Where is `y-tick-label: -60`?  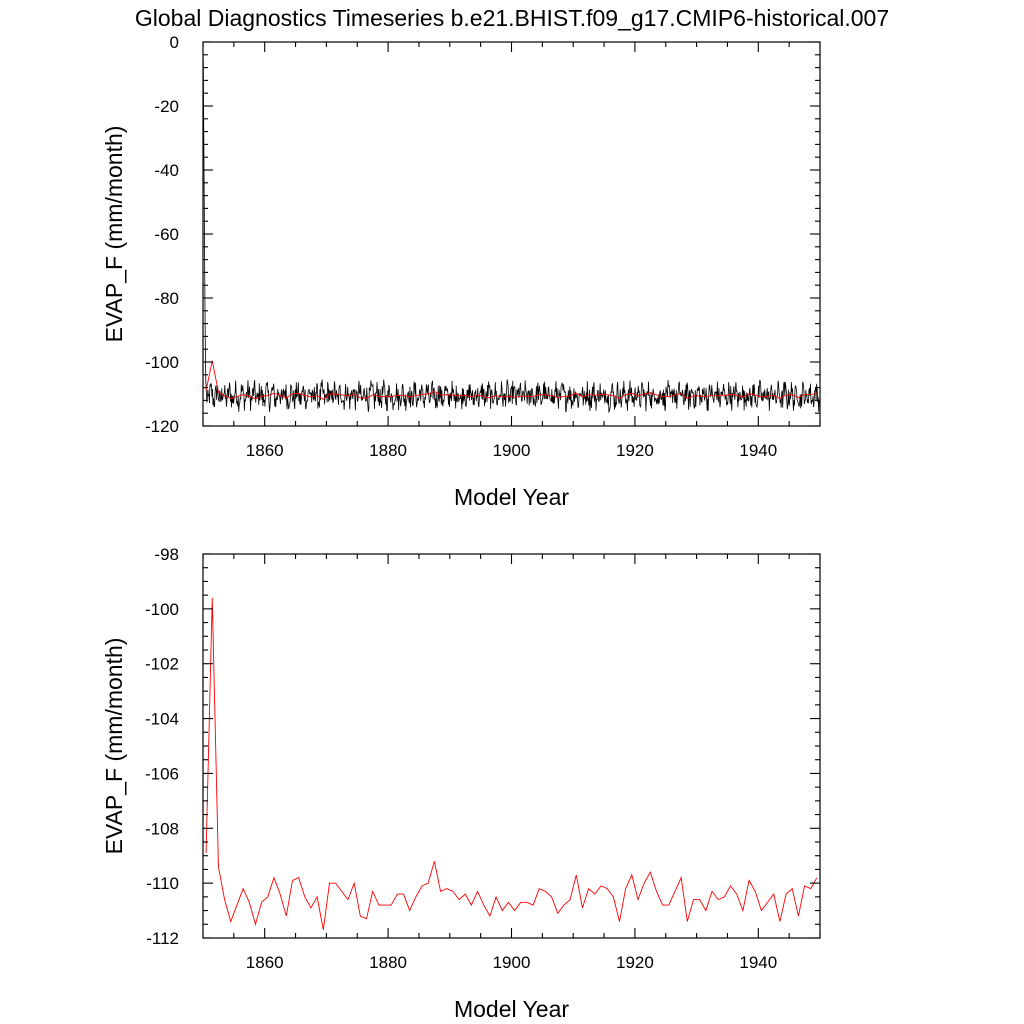 y-tick-label: -60 is located at coordinates (166, 234).